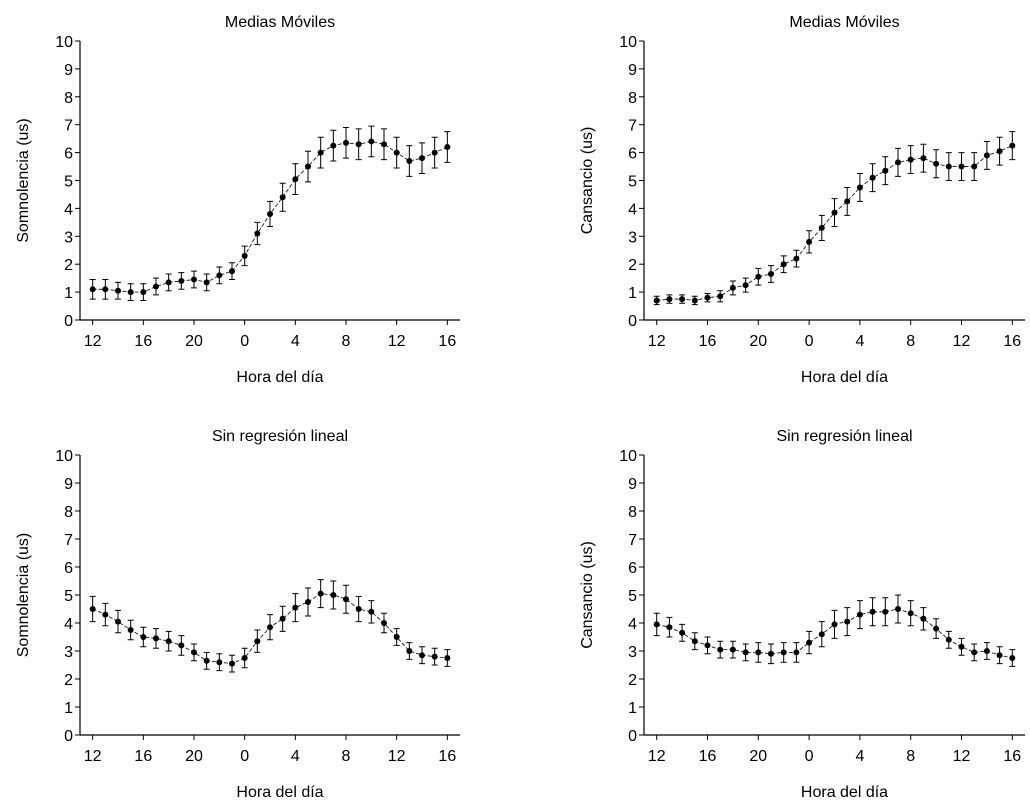 The height and width of the screenshot is (803, 1030). I want to click on x-axis-label: Hora del día, so click(844, 792).